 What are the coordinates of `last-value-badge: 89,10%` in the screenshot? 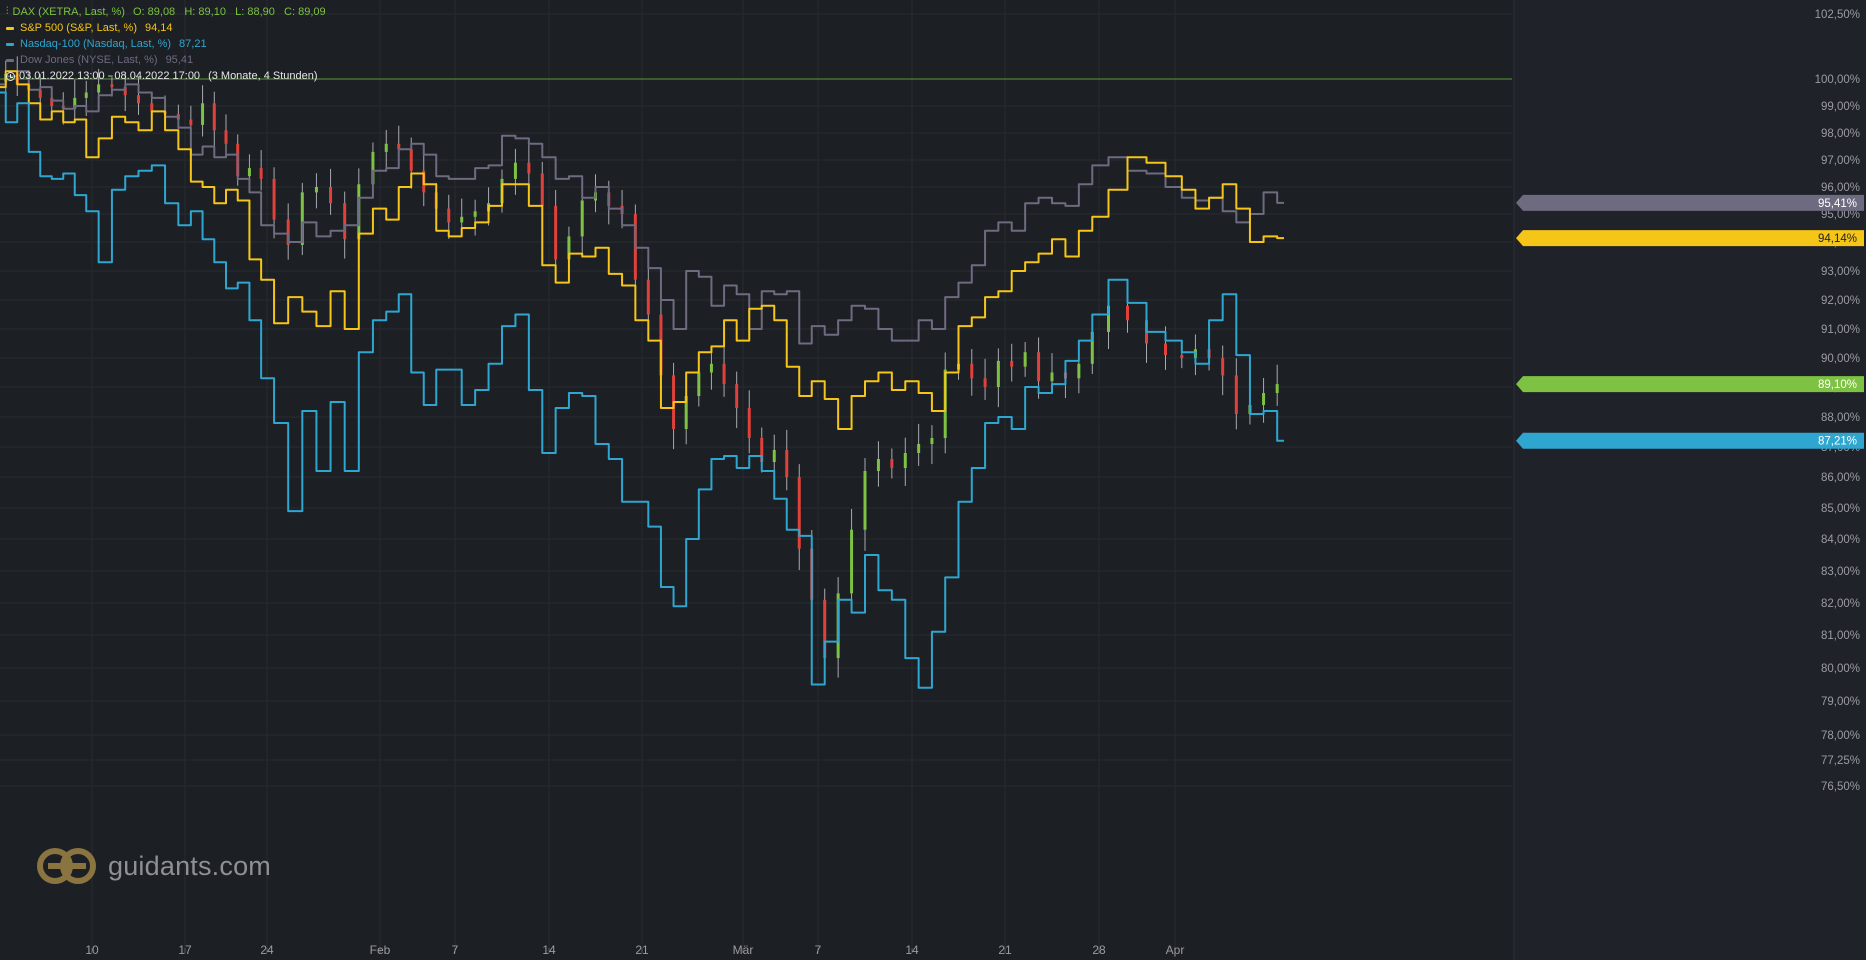 It's located at (1690, 384).